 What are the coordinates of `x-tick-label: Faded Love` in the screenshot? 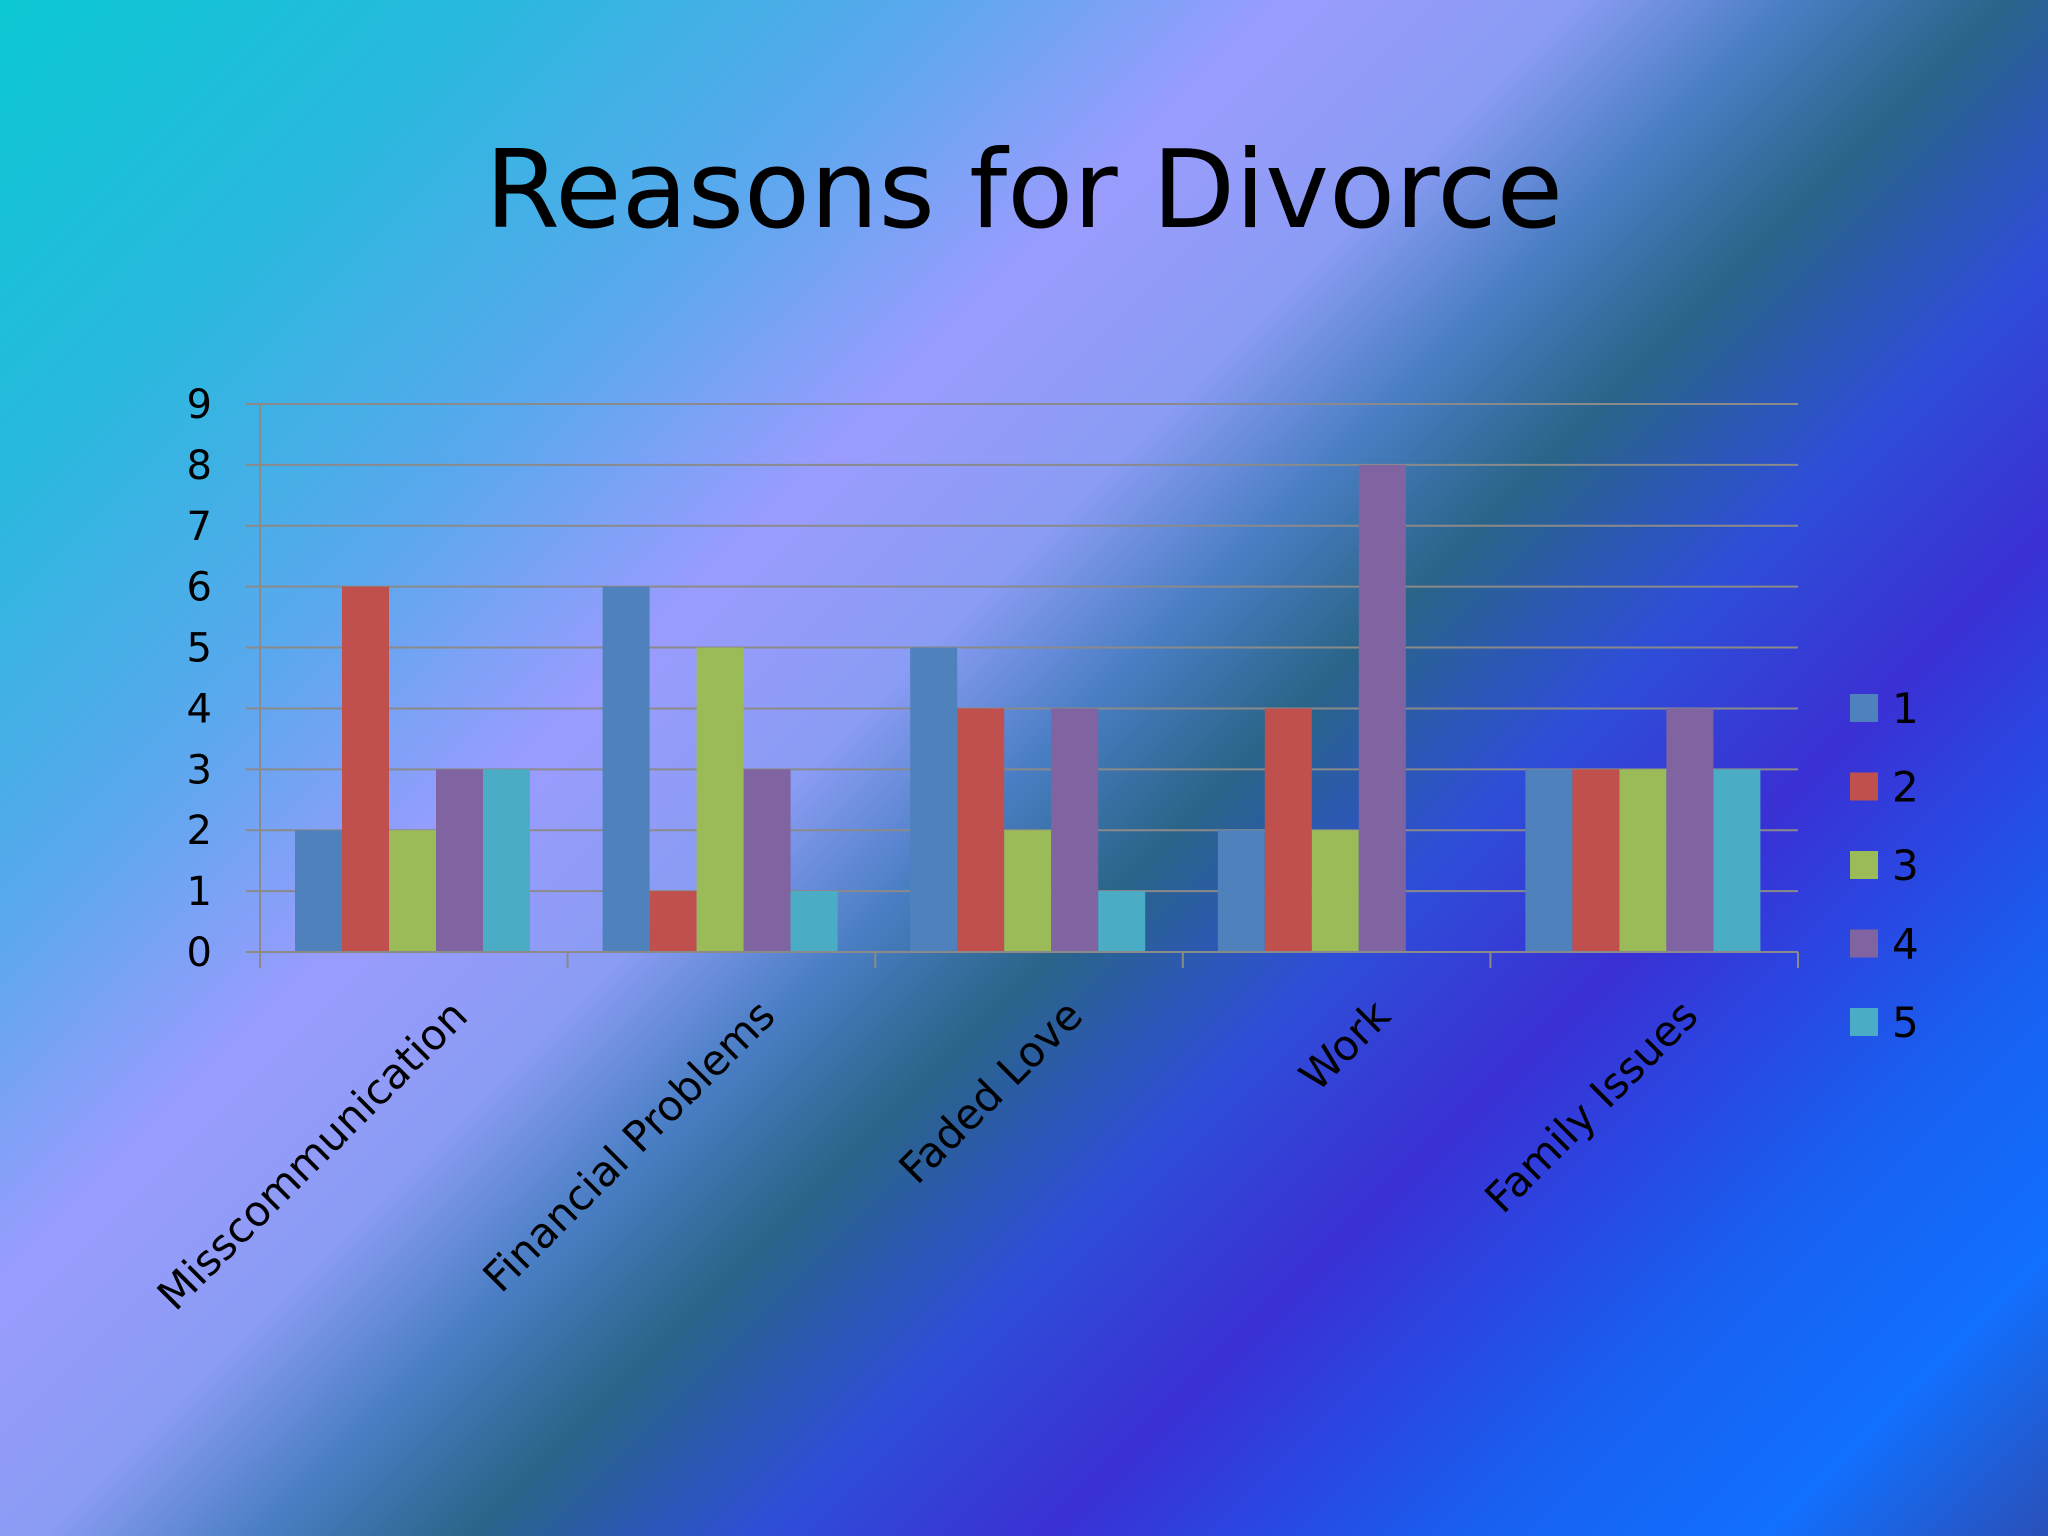 It's located at (990, 1091).